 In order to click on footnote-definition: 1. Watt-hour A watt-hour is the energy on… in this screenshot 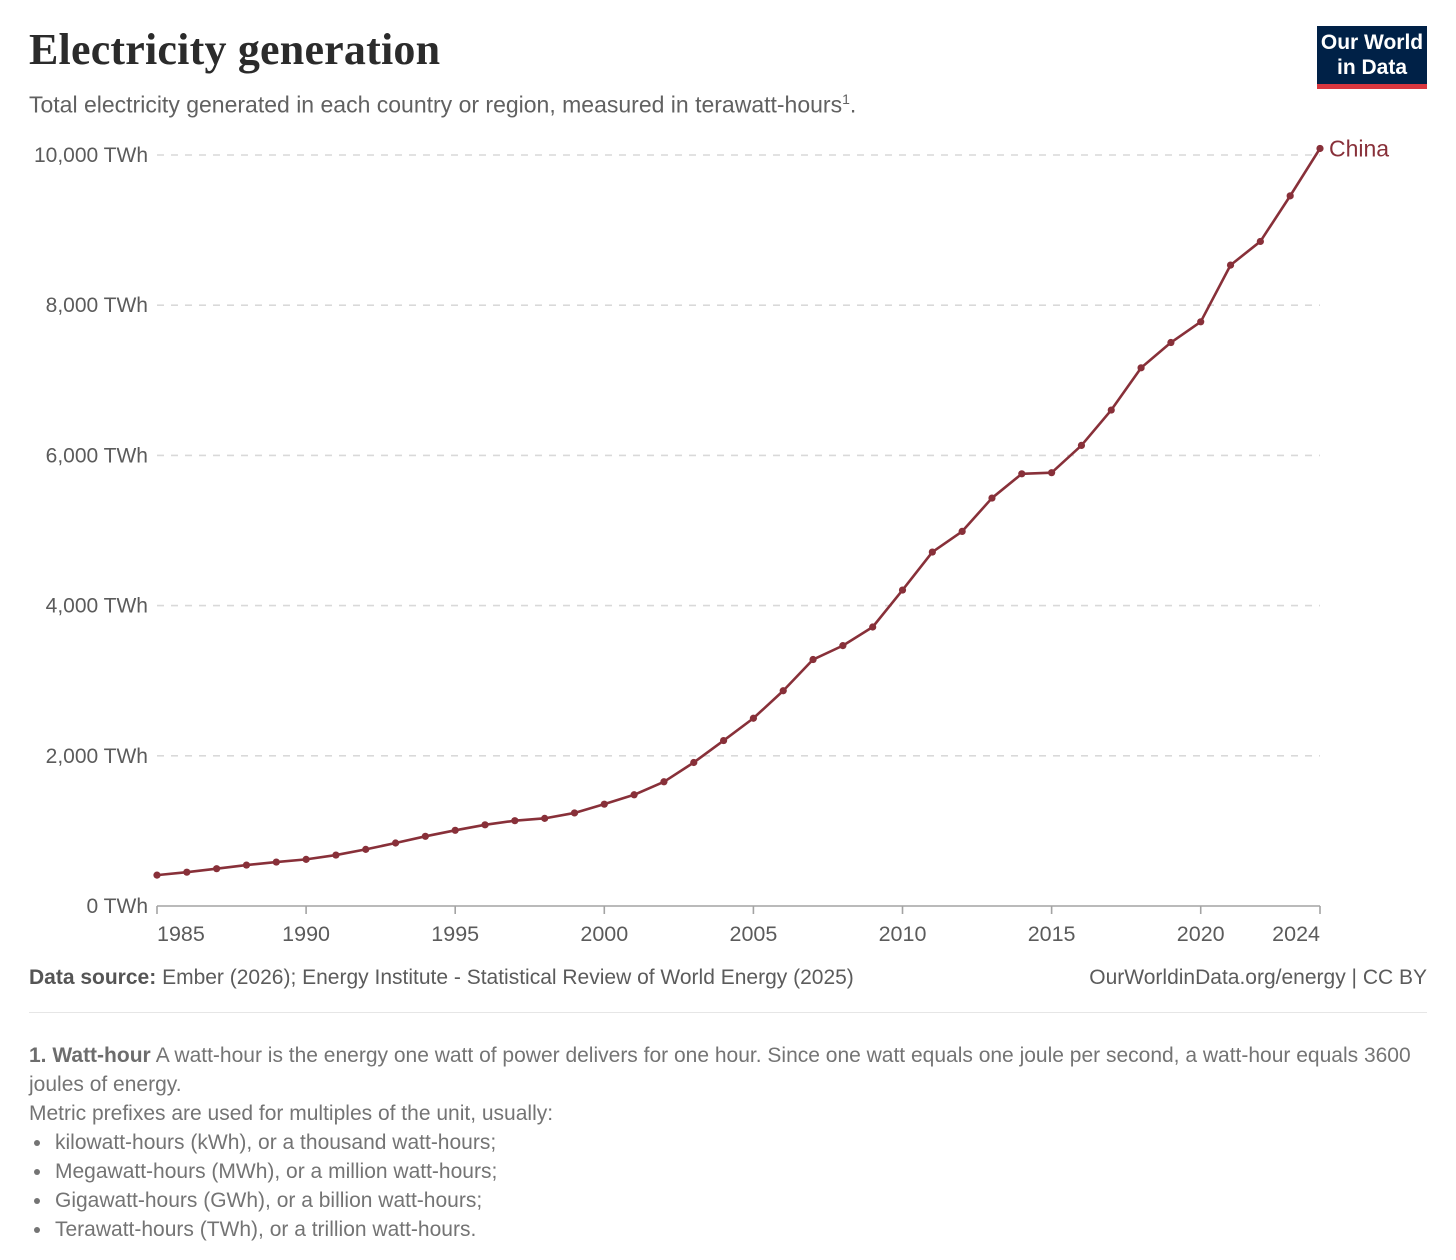, I will do `click(728, 1070)`.